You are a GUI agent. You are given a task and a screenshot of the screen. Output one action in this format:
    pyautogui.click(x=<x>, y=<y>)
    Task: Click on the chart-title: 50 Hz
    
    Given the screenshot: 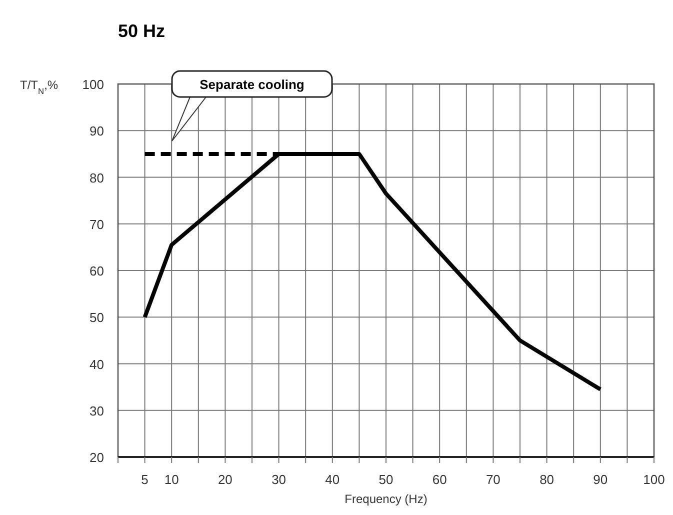 What is the action you would take?
    pyautogui.click(x=142, y=31)
    